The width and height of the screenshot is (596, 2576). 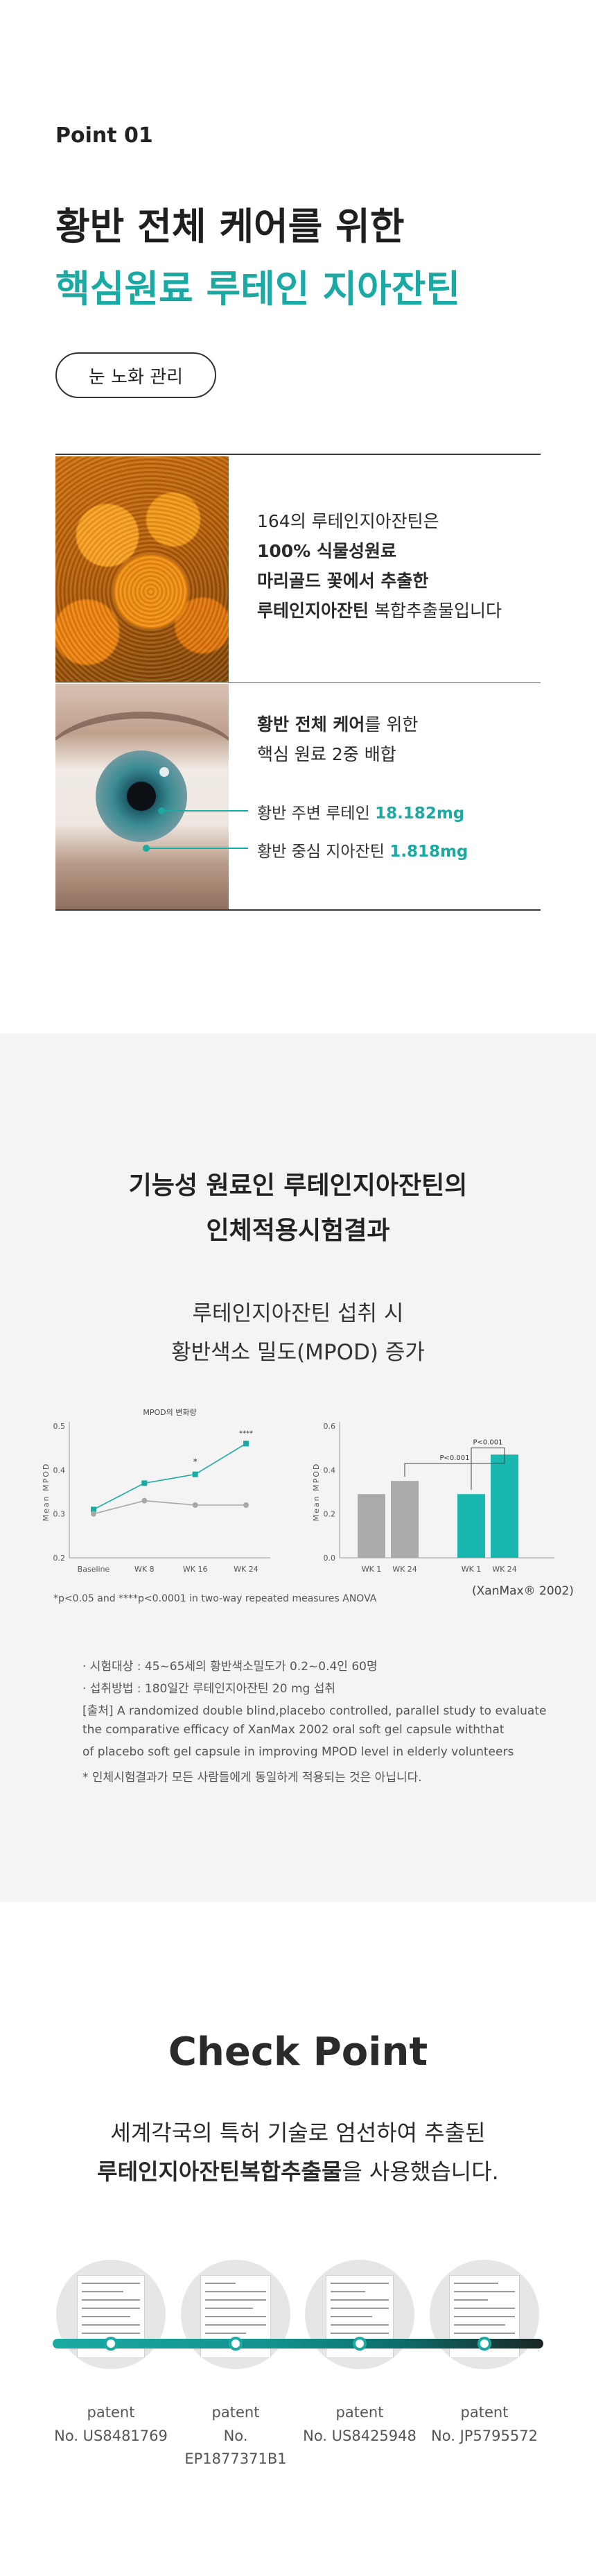 What do you see at coordinates (252, 1778) in the screenshot?
I see `note-disclaimer: * 인체시험결과가 모든 사람들에게 동일하게 적용되는 것은 아닙니다.` at bounding box center [252, 1778].